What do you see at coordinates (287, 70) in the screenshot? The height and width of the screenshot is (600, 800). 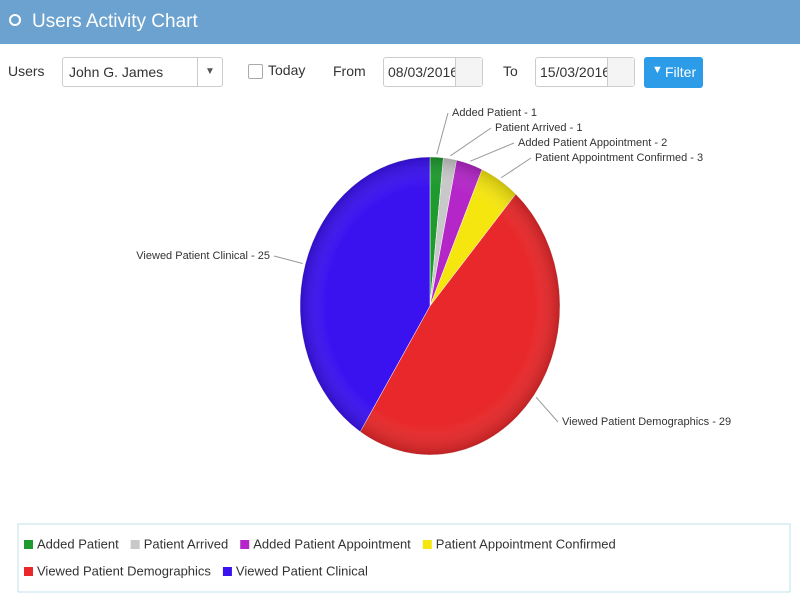 I see `today-label: Today` at bounding box center [287, 70].